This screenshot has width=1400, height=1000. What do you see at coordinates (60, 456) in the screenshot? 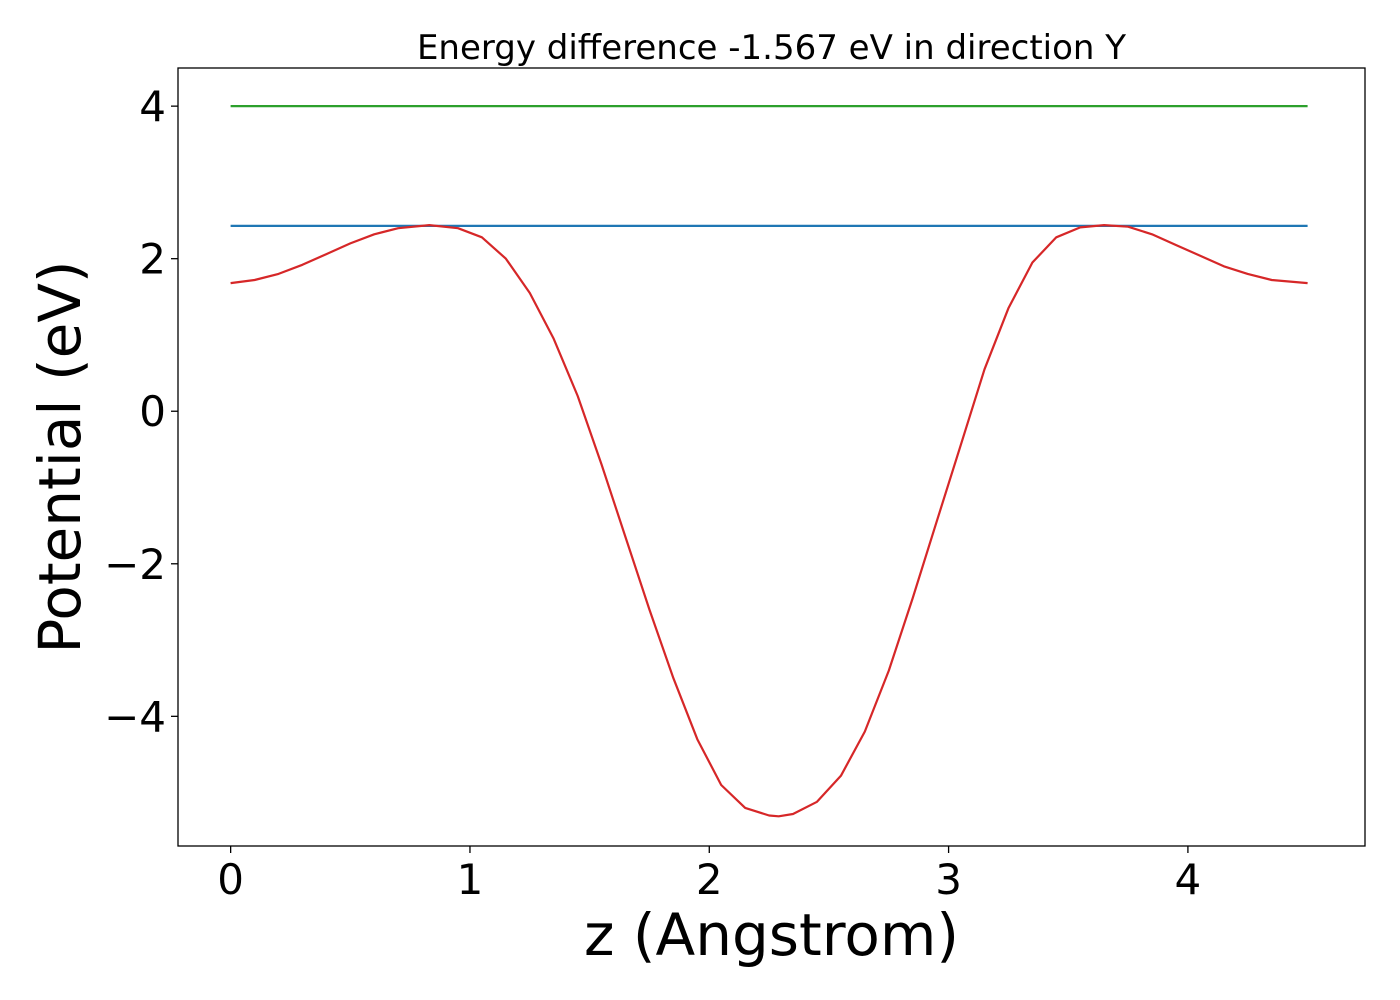
I see `y-axis-label: Potential (eV)` at bounding box center [60, 456].